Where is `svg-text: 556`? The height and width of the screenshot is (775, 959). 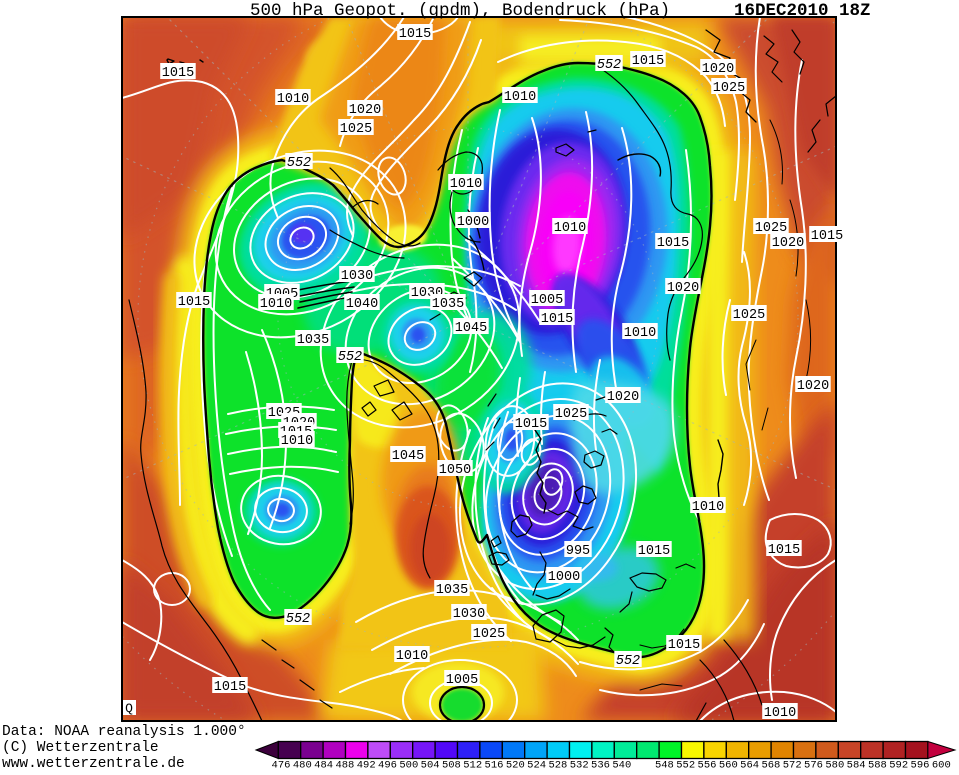 svg-text: 556 is located at coordinates (707, 765).